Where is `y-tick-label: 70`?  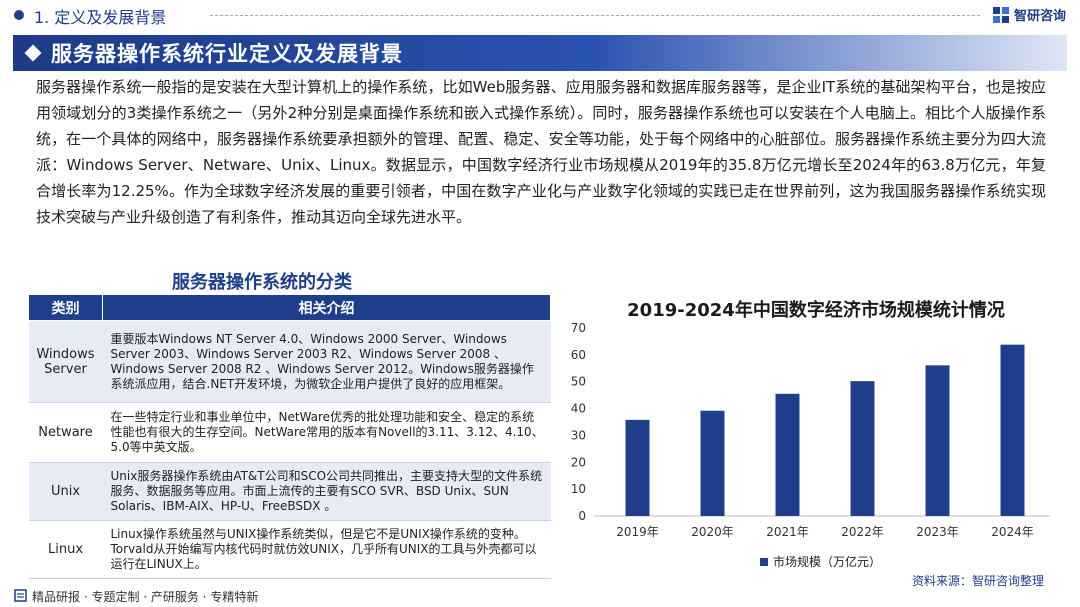 y-tick-label: 70 is located at coordinates (578, 328).